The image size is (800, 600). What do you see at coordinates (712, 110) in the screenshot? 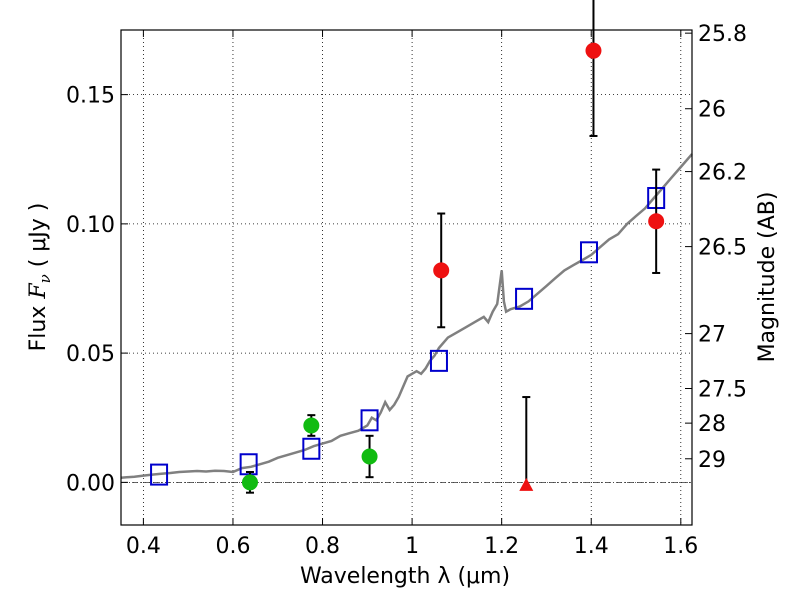
I see `mag-tick-label: 26` at bounding box center [712, 110].